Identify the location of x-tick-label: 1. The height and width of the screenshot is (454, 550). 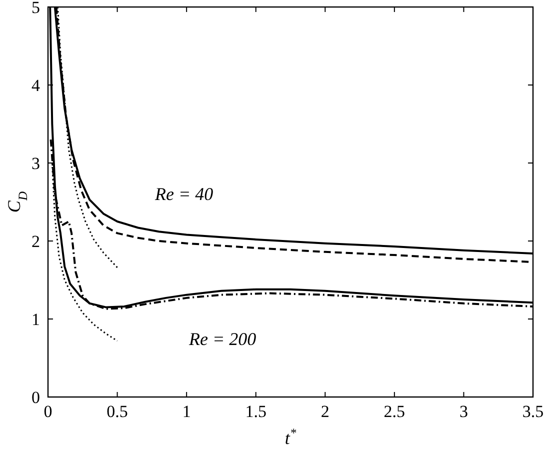
(186, 411).